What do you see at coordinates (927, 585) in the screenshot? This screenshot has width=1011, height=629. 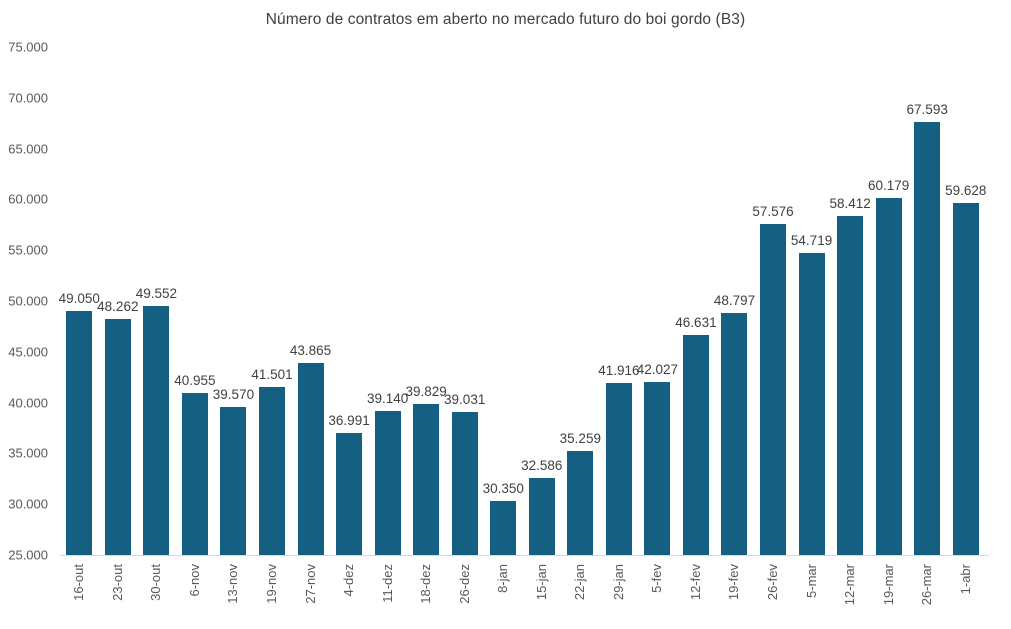 I see `x-axis-tick-label: 26-mar` at bounding box center [927, 585].